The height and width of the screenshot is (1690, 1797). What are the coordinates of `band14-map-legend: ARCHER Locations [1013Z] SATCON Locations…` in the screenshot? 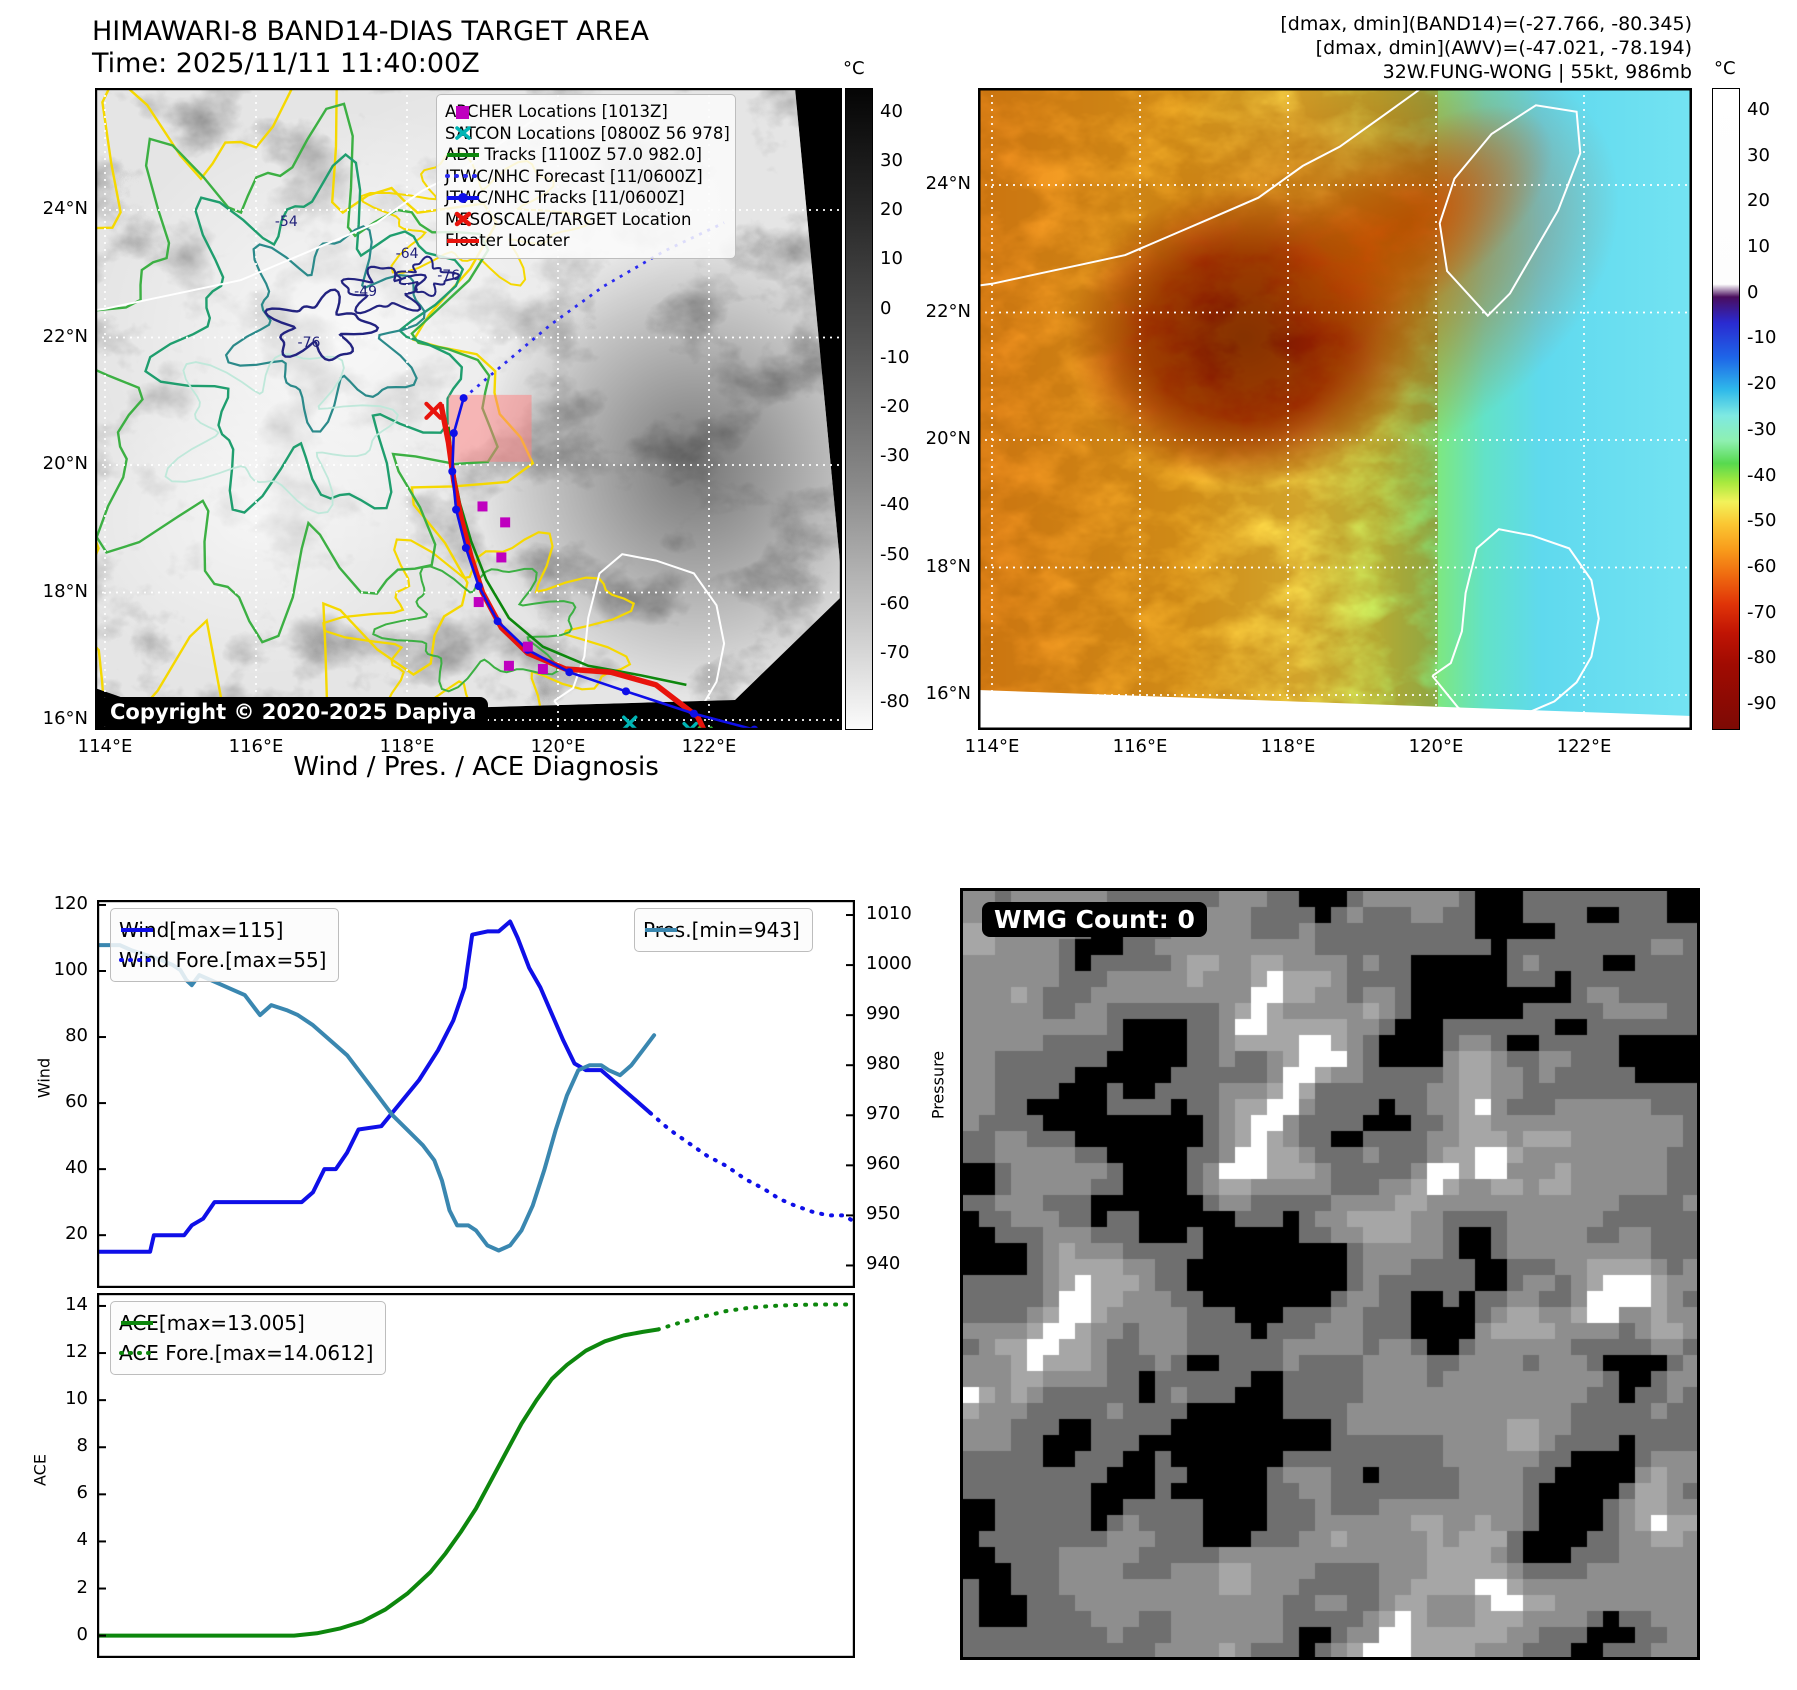 It's located at (586, 176).